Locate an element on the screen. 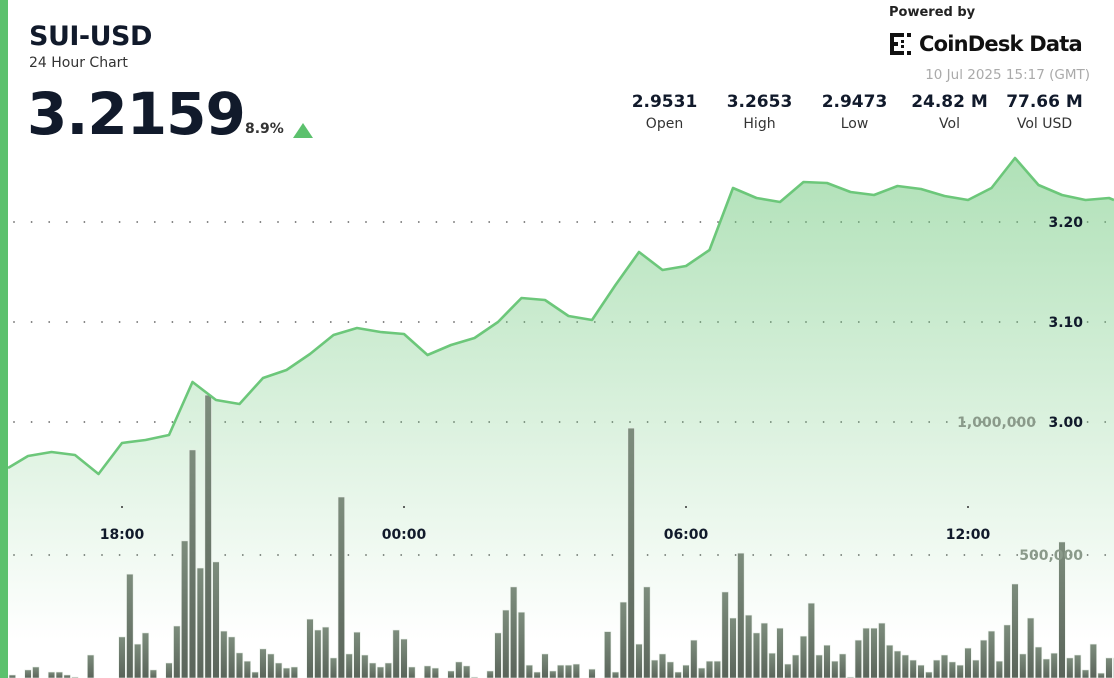 This screenshot has height=678, width=1114. stat-open: 2.9531 Open is located at coordinates (664, 112).